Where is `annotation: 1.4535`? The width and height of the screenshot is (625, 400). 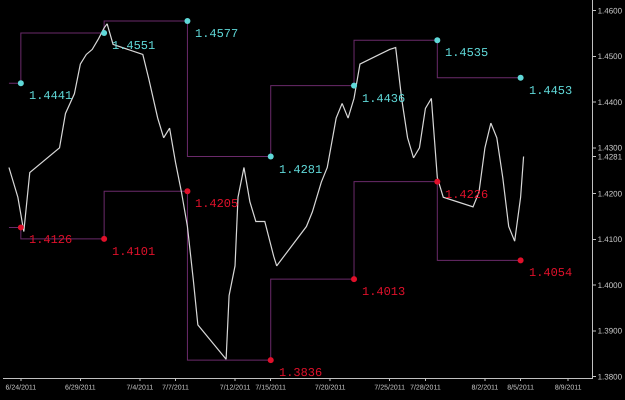 annotation: 1.4535 is located at coordinates (466, 53).